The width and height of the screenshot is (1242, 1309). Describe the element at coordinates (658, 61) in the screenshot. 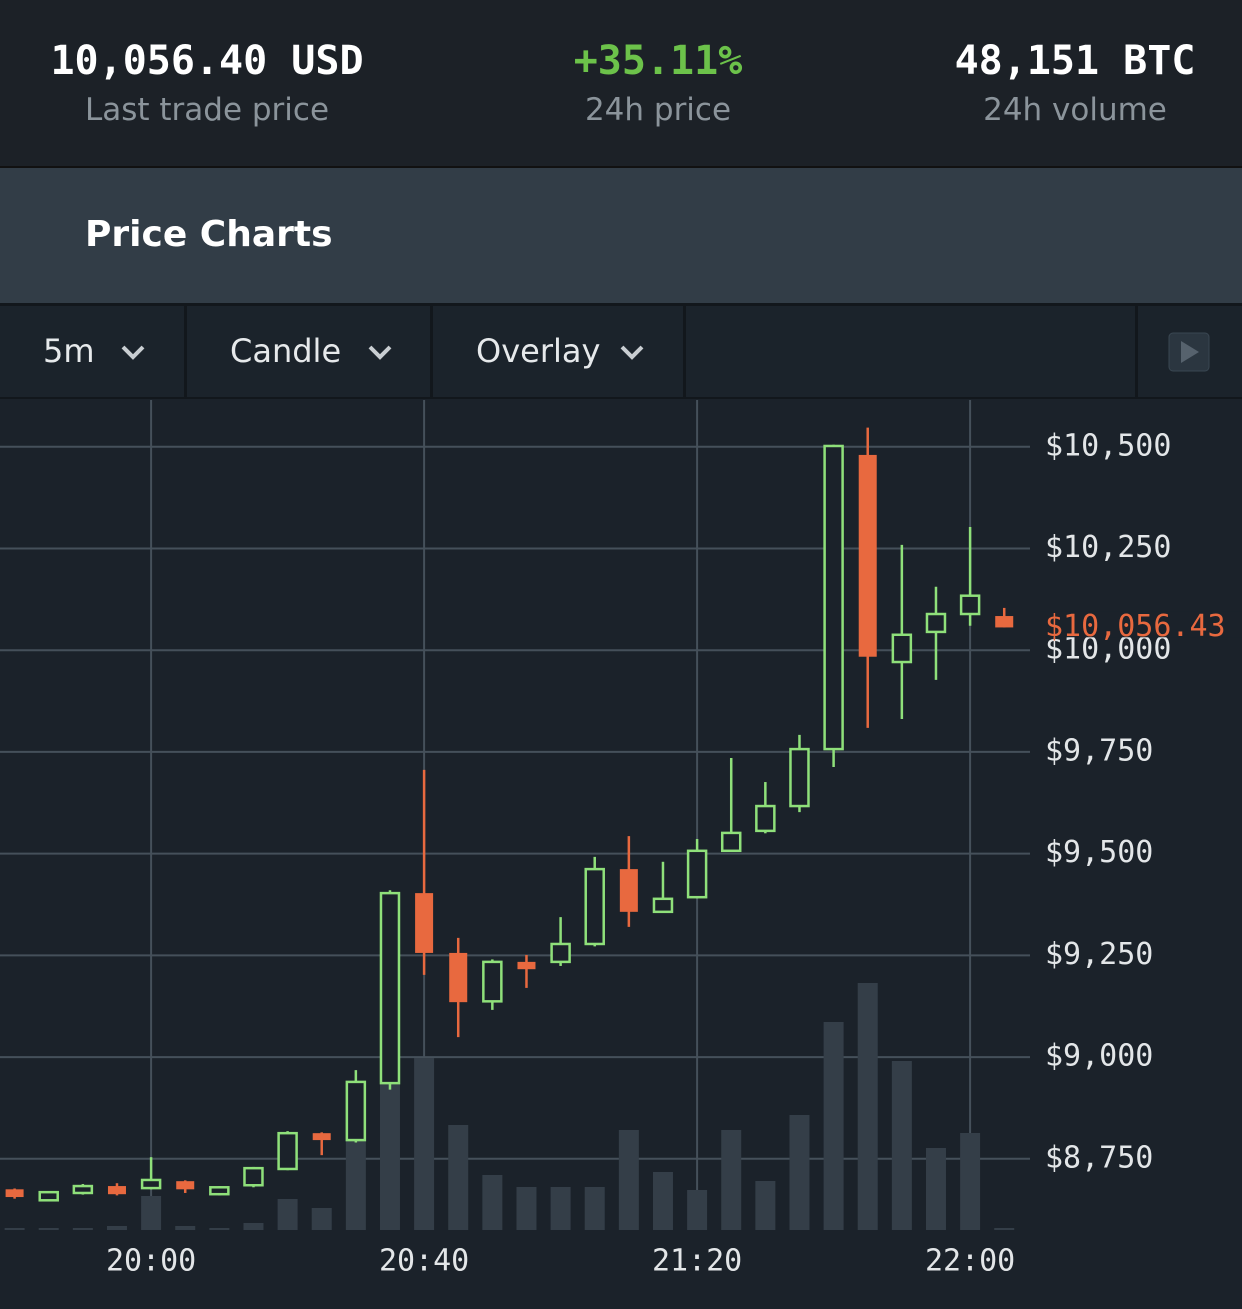

I see `stat-value: +35.11%` at that location.